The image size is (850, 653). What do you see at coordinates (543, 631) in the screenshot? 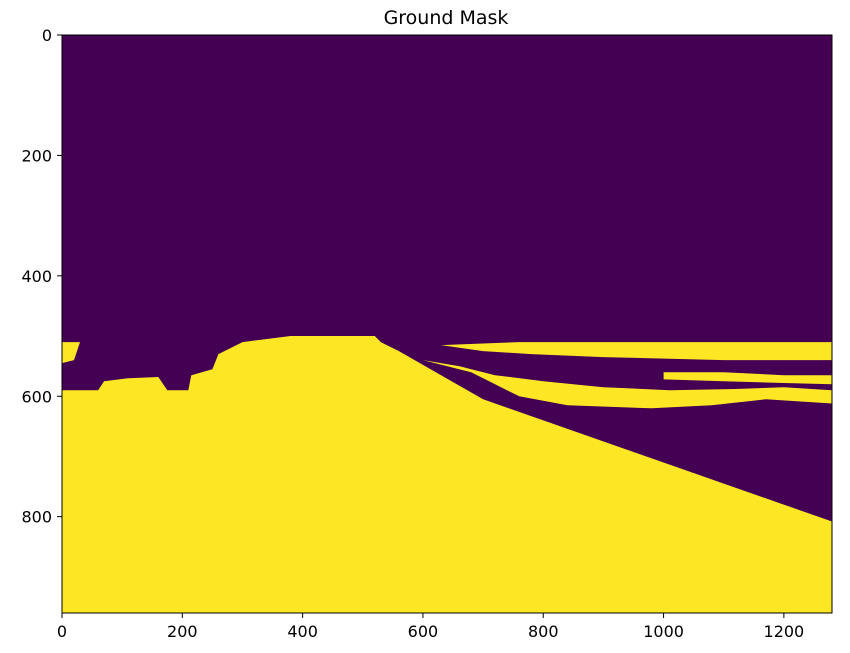
I see `x-tick-label: 800` at bounding box center [543, 631].